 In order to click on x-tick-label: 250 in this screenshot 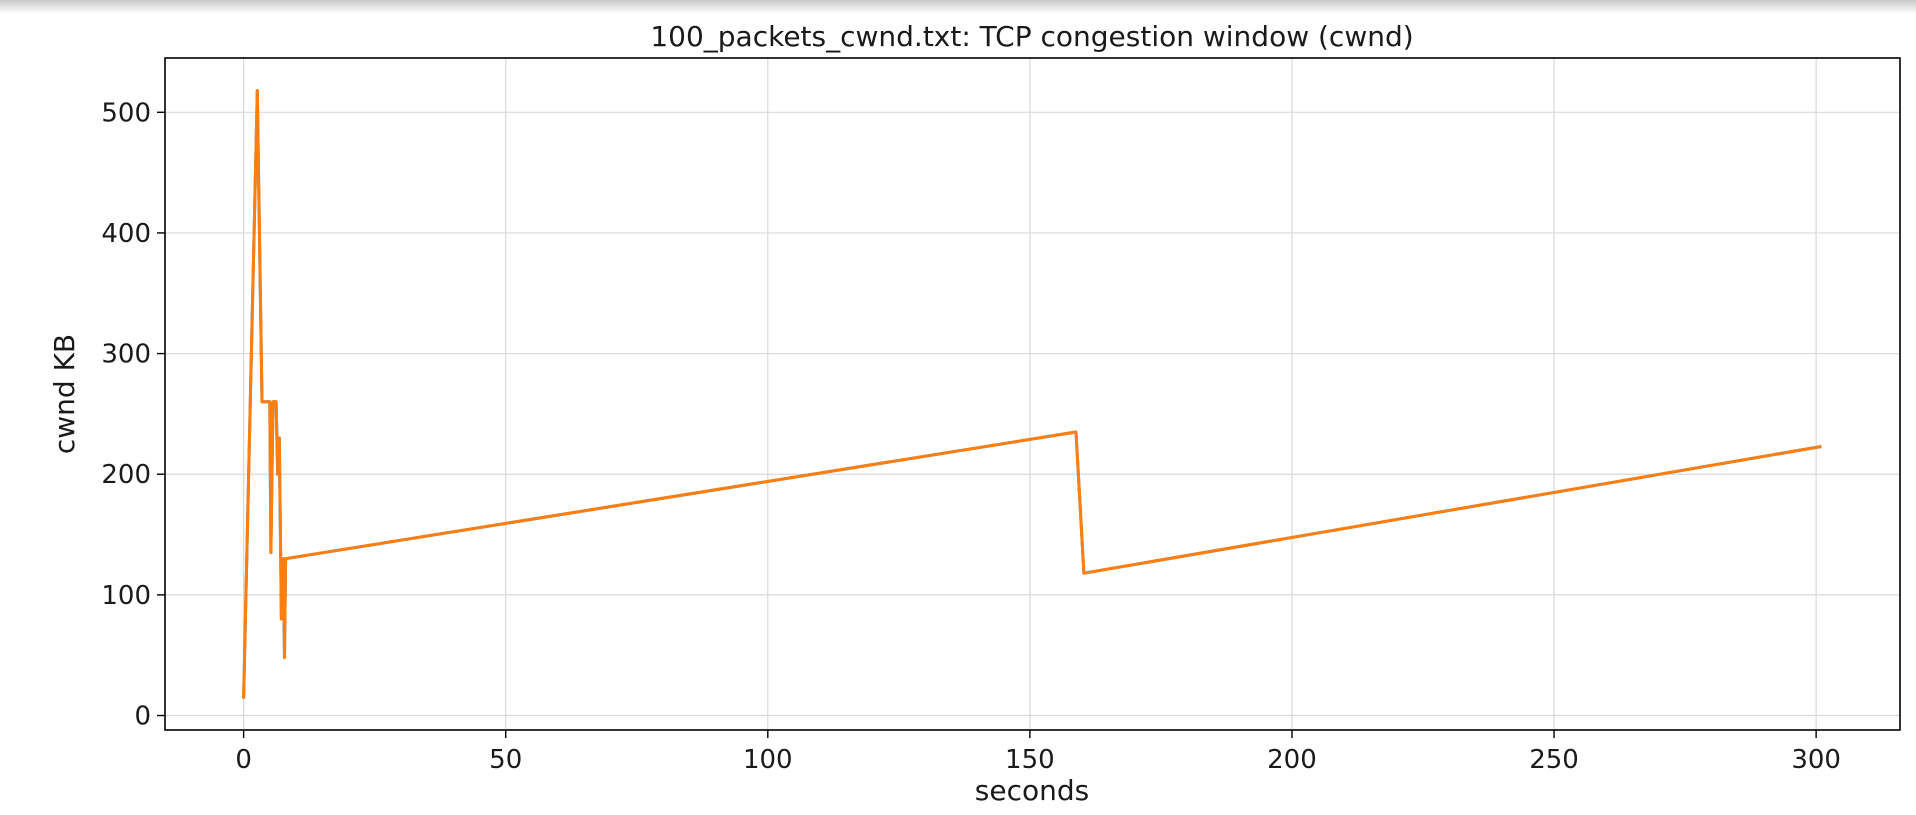, I will do `click(1554, 760)`.